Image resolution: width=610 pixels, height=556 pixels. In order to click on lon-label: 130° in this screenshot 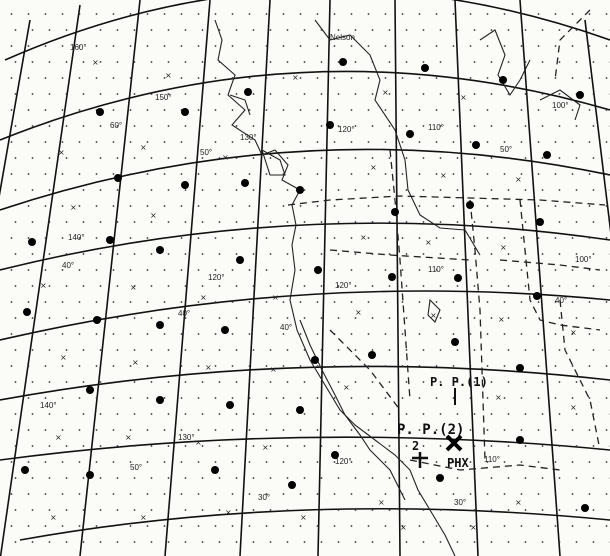, I will do `click(248, 137)`.